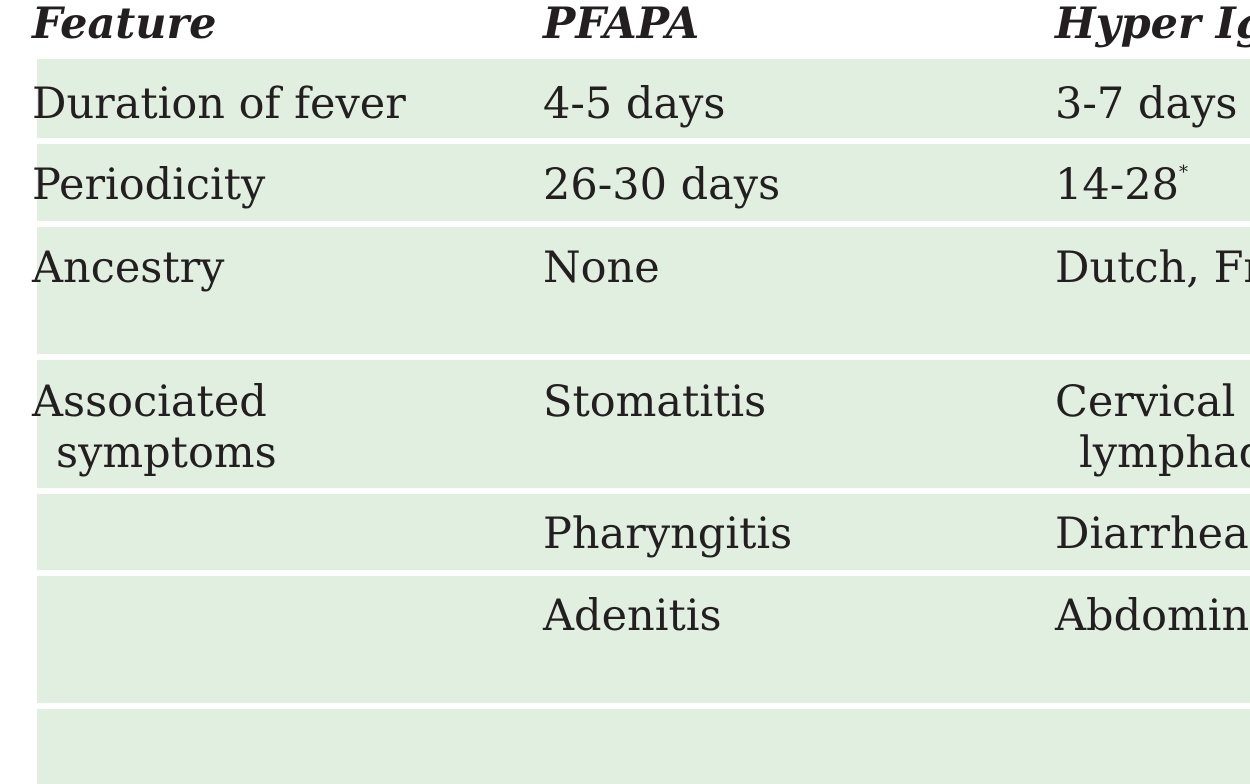 This screenshot has height=784, width=1250. I want to click on cell-pfapa: 4-5 days, so click(634, 104).